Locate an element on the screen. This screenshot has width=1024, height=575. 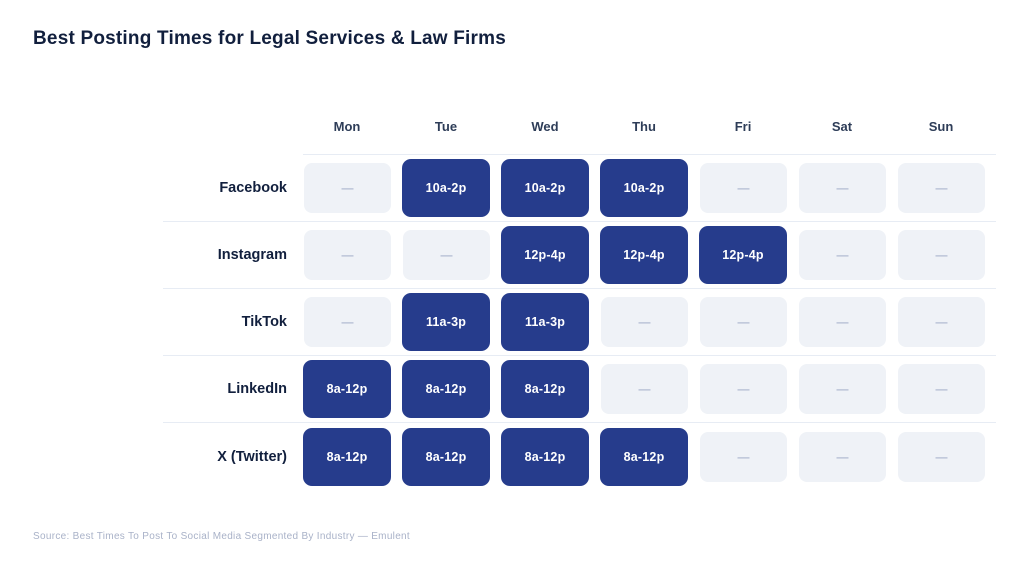
table-row: TikTok — 11a-3p 11a-3p — — — — is located at coordinates (579, 322).